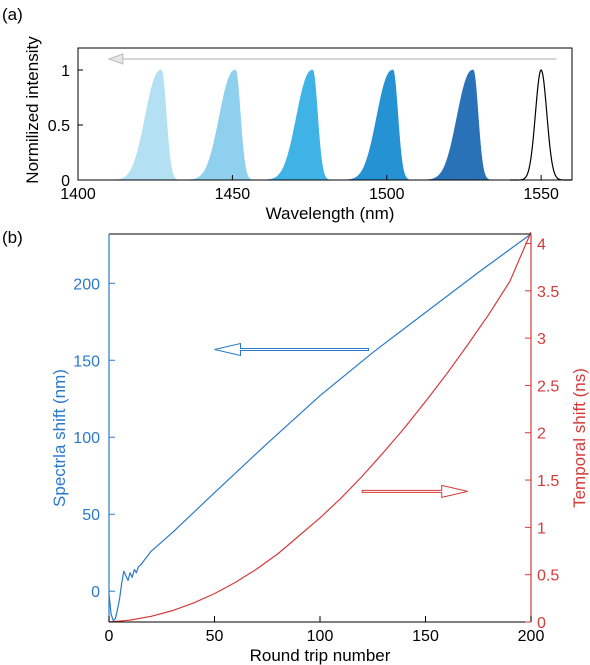  What do you see at coordinates (414, 491) in the screenshot?
I see `temporal-axis-arrow` at bounding box center [414, 491].